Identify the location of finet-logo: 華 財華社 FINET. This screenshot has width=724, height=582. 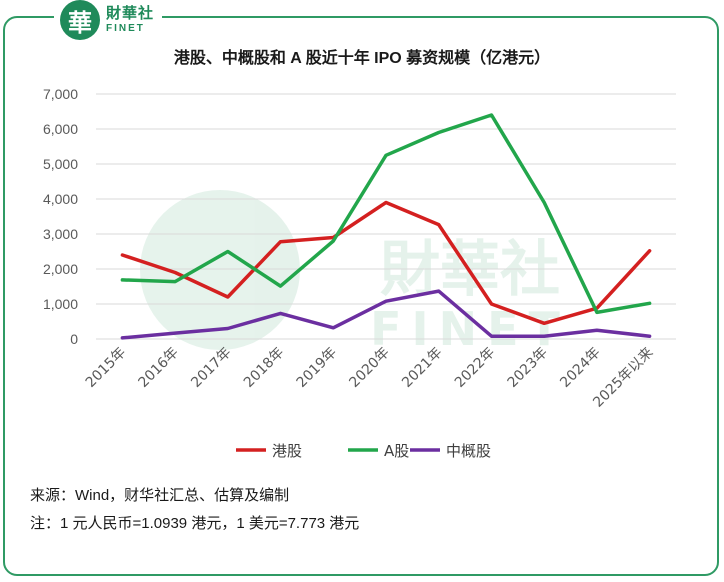
(108, 20).